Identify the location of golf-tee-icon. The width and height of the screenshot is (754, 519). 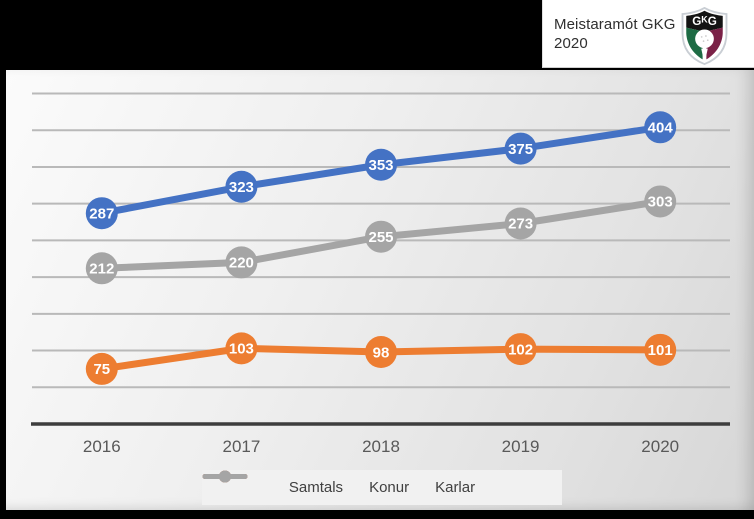
(704, 54).